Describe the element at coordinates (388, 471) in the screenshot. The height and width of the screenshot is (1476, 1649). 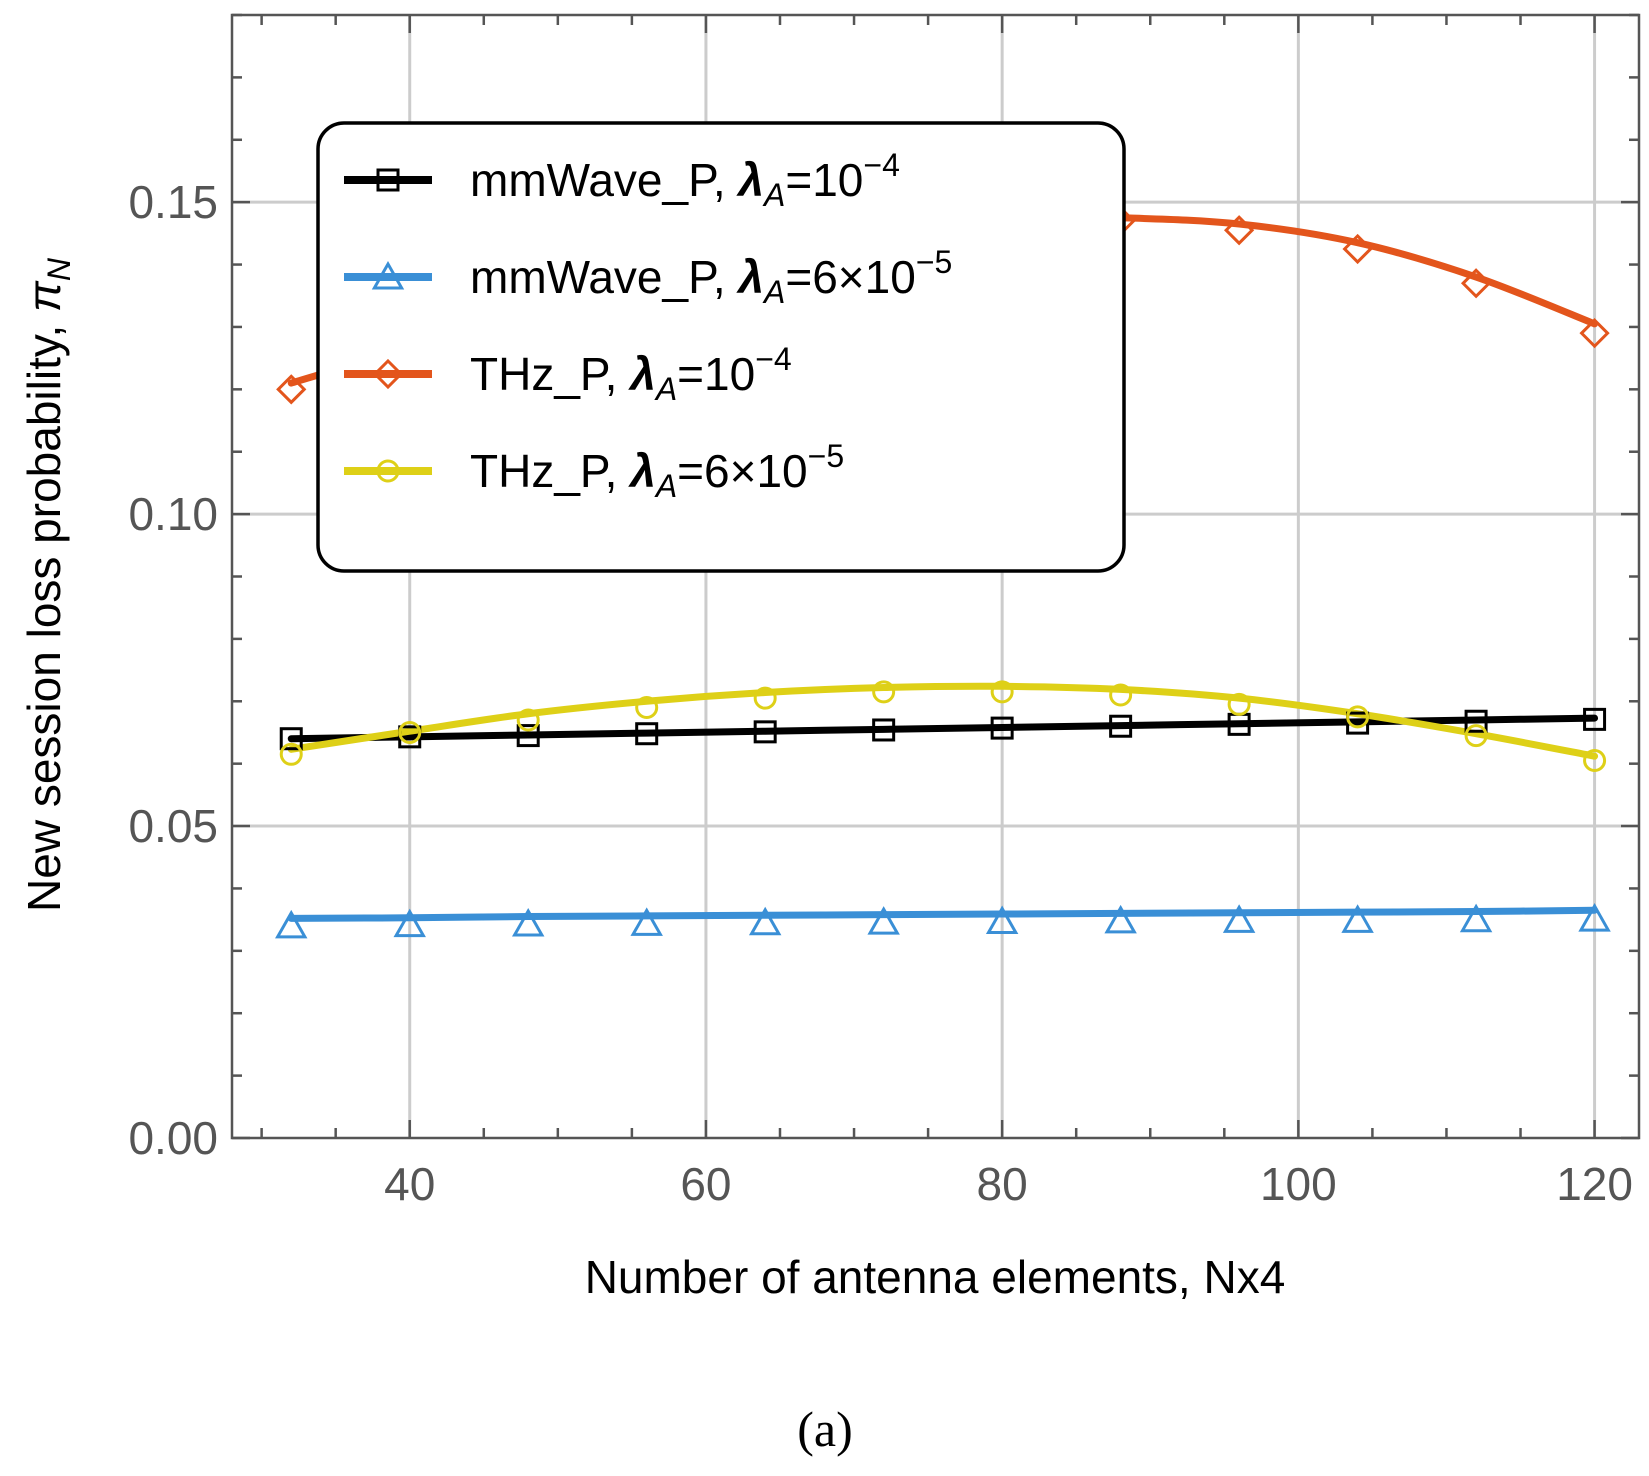
I see `legend-marker-circle` at that location.